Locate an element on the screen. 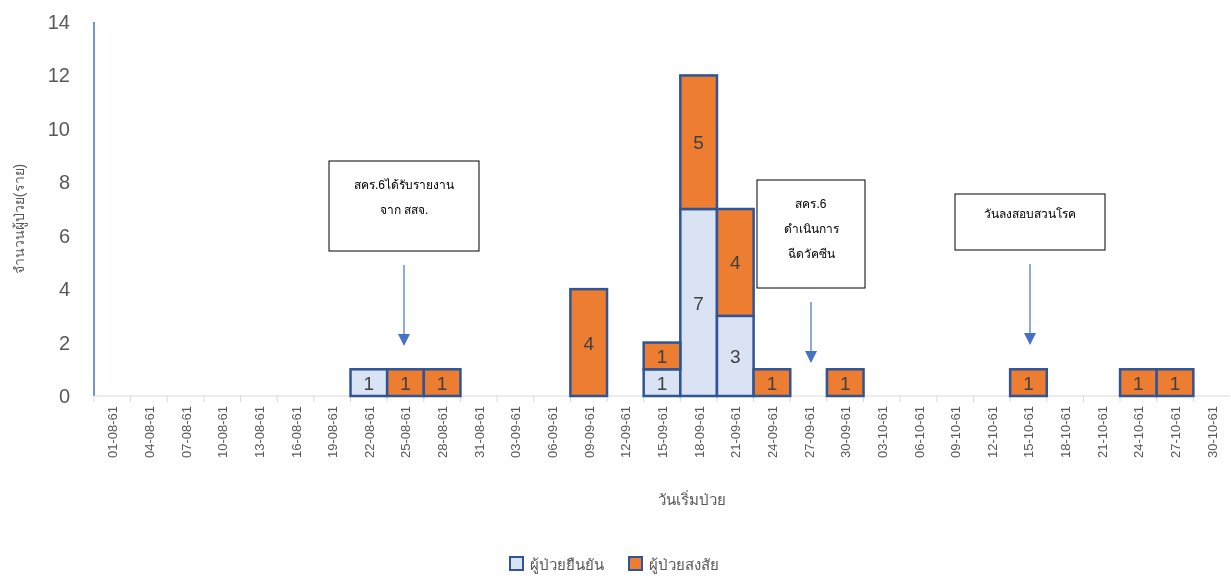  x-tick-label: 03-09-61 is located at coordinates (516, 432).